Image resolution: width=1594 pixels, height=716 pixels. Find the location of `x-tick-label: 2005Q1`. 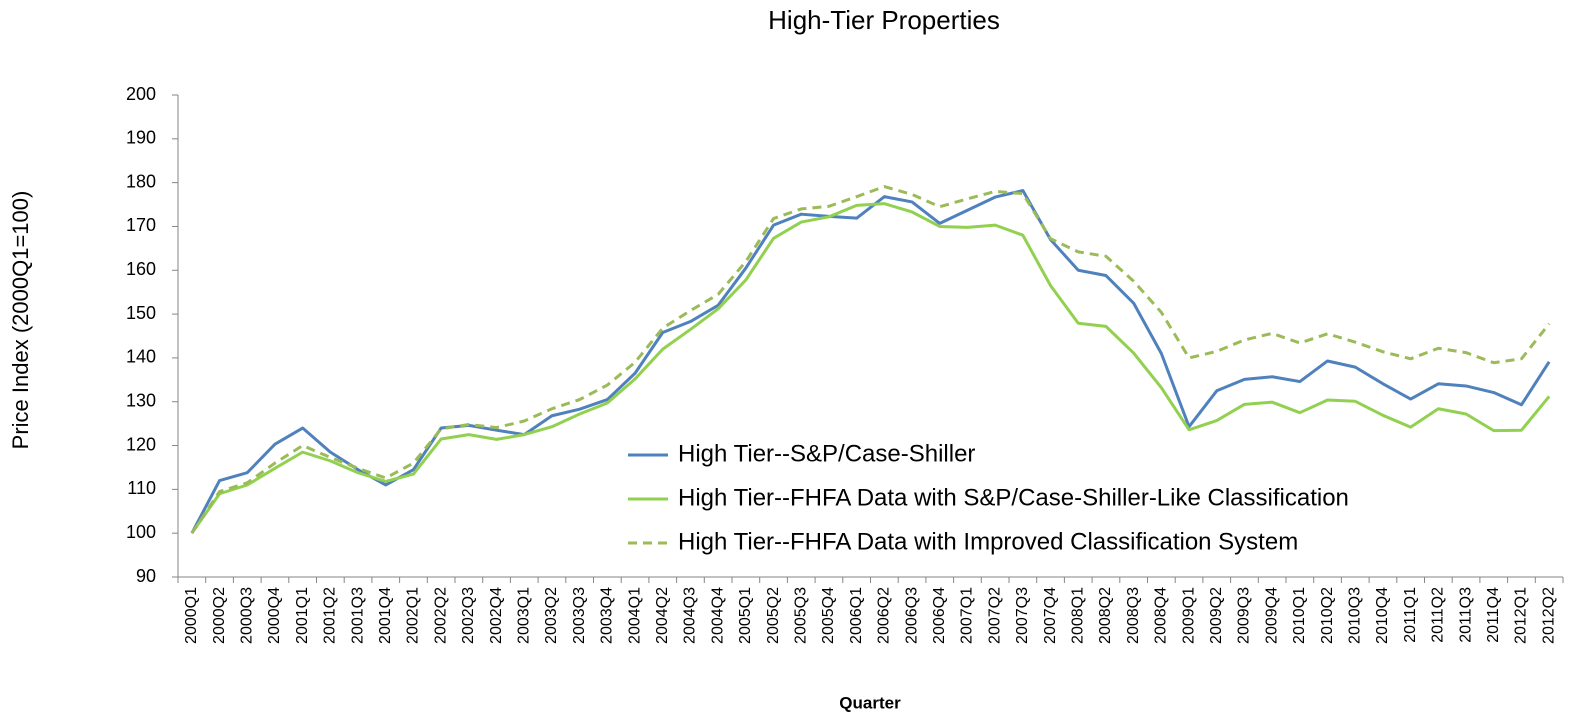

x-tick-label: 2005Q1 is located at coordinates (745, 615).